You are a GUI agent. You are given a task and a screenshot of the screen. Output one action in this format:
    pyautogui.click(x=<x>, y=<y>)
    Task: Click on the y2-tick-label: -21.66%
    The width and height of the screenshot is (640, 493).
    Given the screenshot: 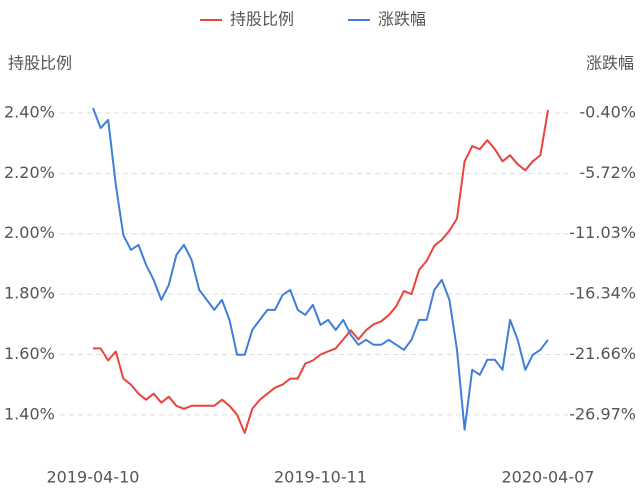 What is the action you would take?
    pyautogui.click(x=602, y=353)
    